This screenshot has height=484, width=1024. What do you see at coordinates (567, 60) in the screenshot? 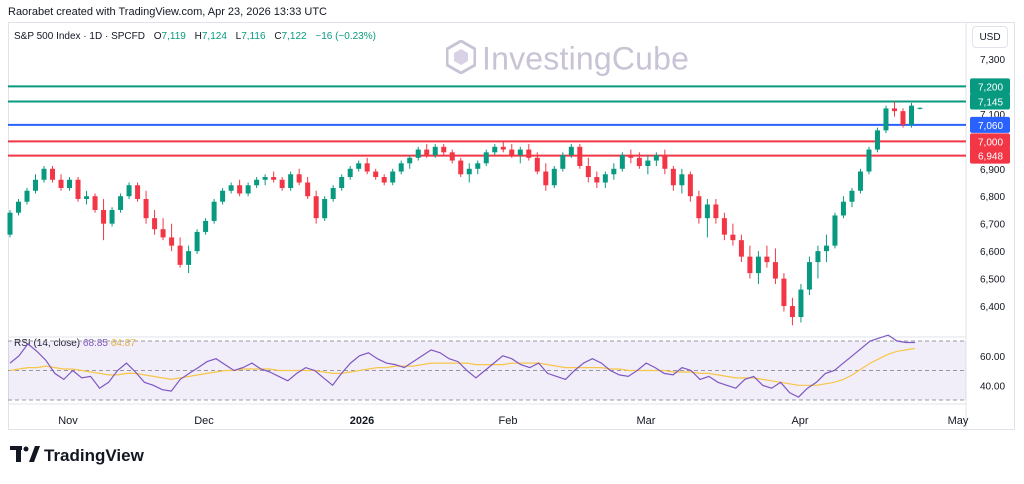
I see `watermark: InvestingCube` at bounding box center [567, 60].